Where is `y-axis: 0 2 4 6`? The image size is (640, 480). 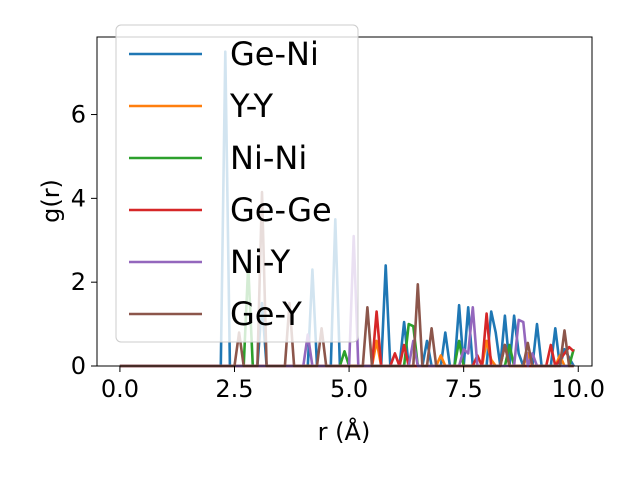
y-axis: 0 2 4 6 is located at coordinates (84, 240).